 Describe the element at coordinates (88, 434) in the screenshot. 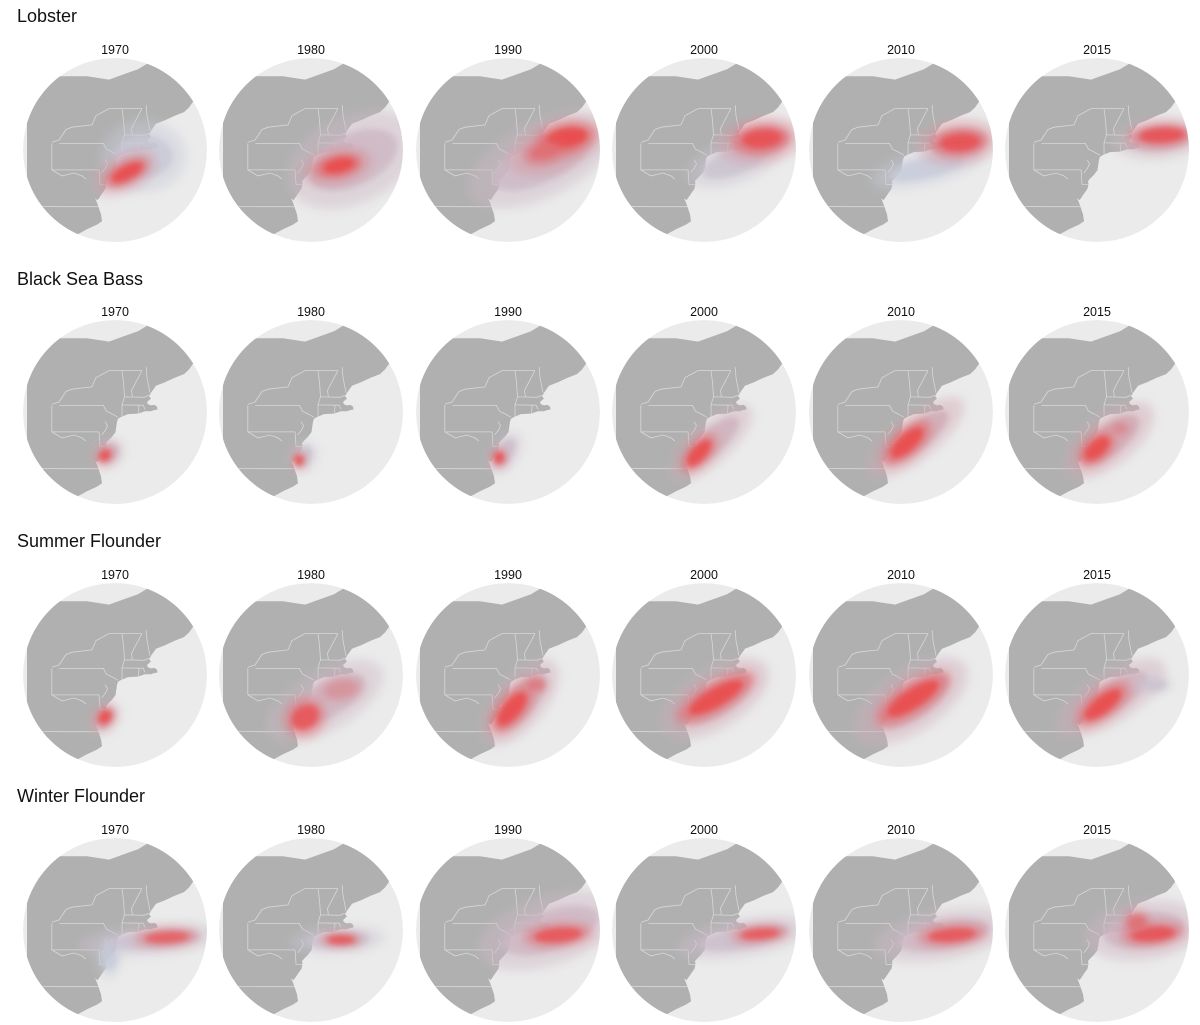

I see `state-borders` at that location.